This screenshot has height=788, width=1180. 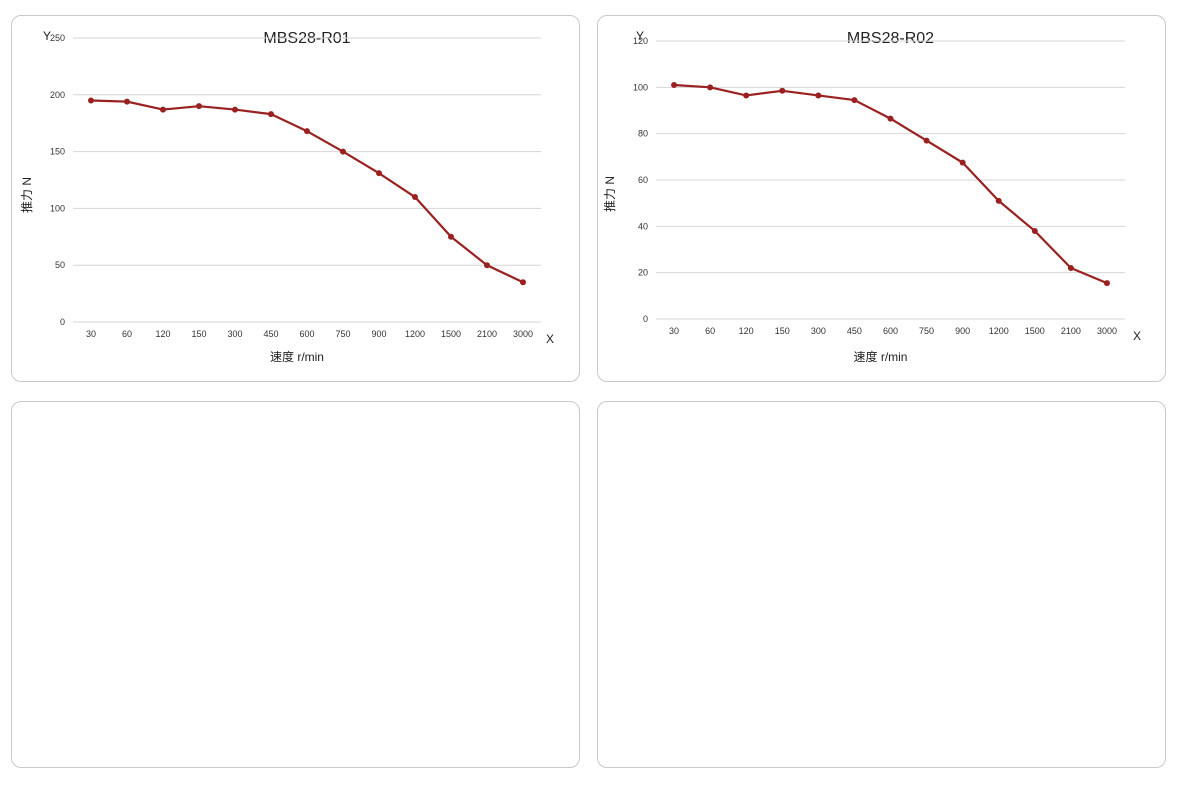 I want to click on y-tick-label: 200, so click(x=57, y=95).